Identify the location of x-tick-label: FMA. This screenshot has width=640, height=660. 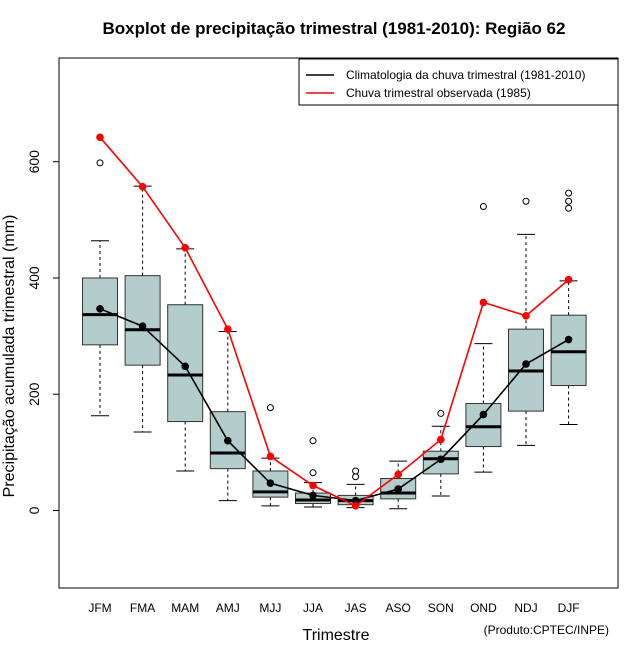
(142, 608).